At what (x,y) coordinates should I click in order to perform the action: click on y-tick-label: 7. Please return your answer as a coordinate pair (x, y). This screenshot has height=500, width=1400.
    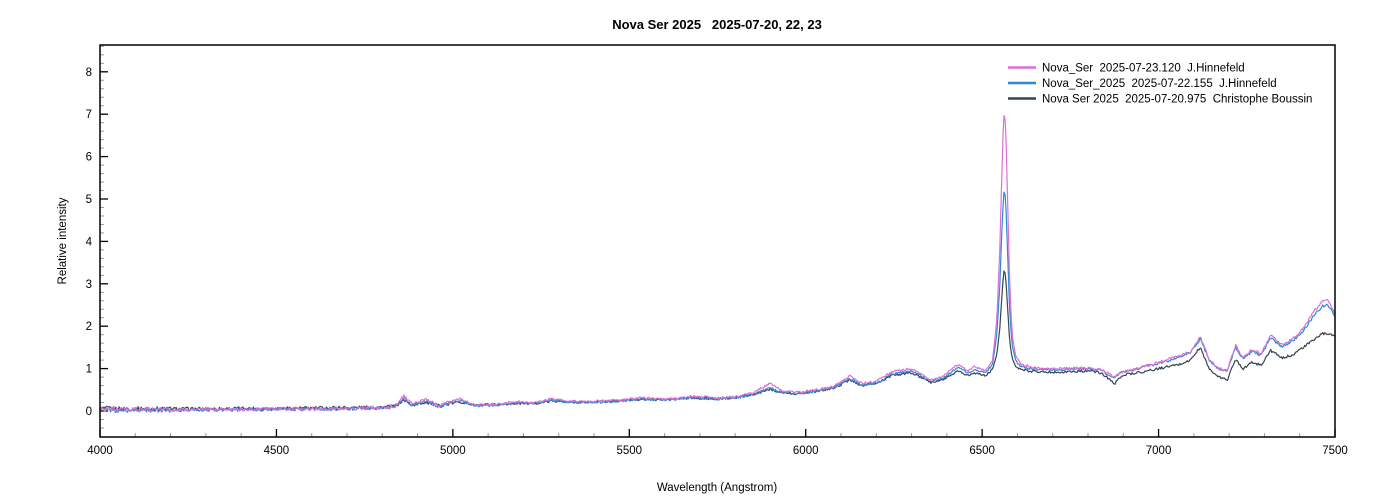
    Looking at the image, I should click on (89, 115).